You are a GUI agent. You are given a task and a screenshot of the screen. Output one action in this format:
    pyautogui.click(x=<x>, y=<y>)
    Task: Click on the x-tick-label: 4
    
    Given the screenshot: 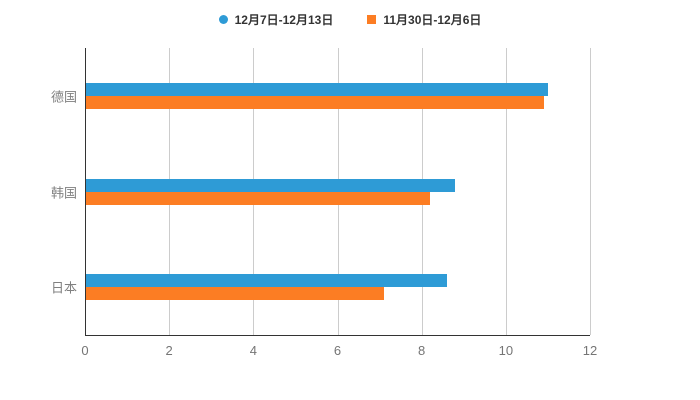 What is the action you would take?
    pyautogui.click(x=253, y=350)
    